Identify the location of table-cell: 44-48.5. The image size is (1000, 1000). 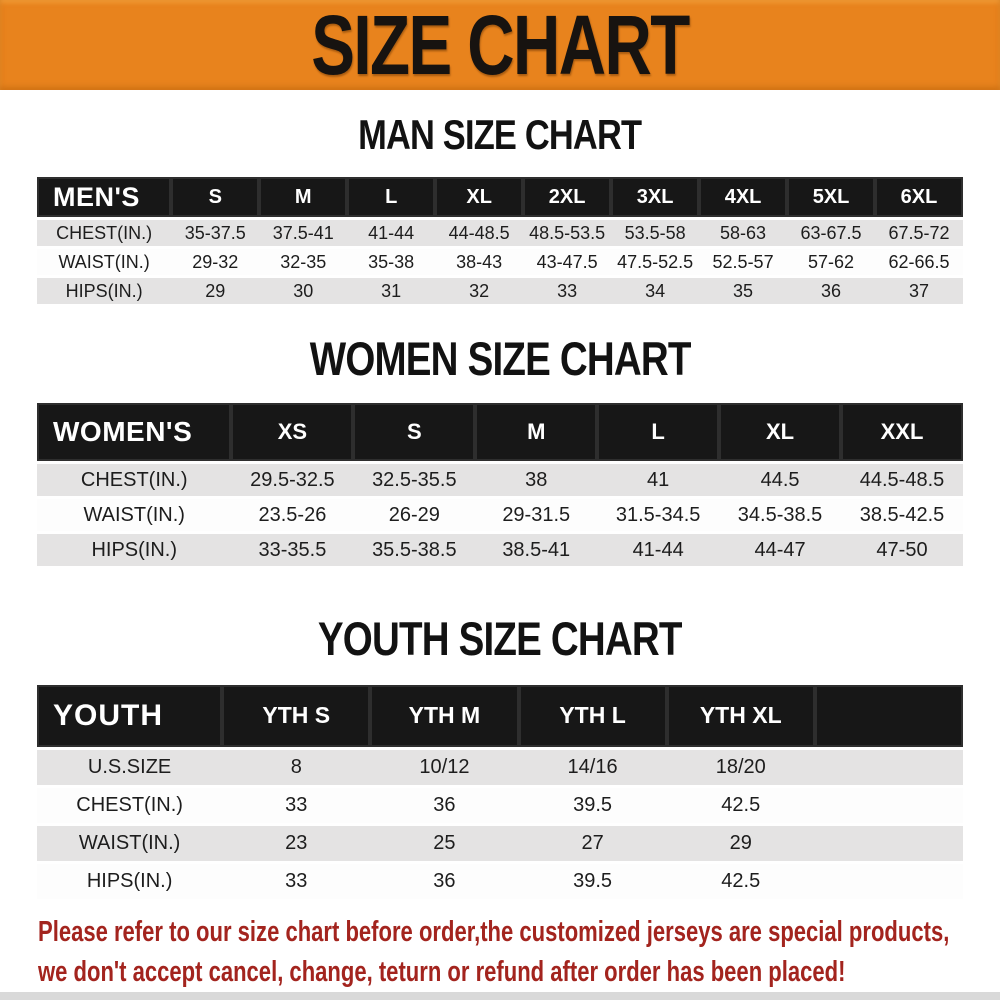
(479, 234).